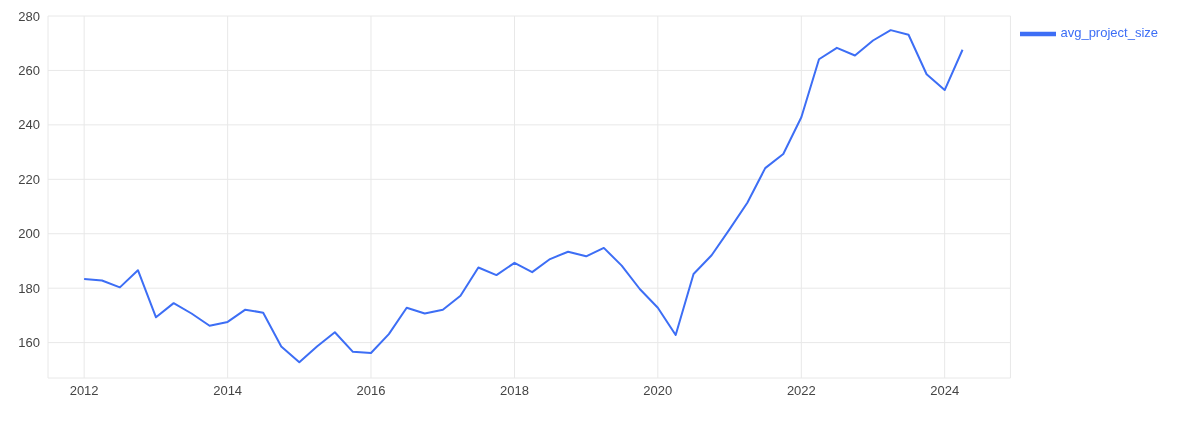  I want to click on y-tick-label: 240, so click(29, 125).